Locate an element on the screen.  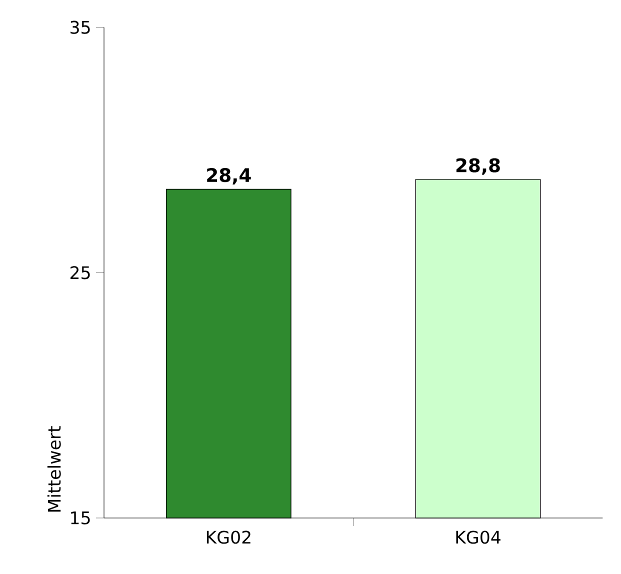
y-tick-label: 25 is located at coordinates (80, 273).